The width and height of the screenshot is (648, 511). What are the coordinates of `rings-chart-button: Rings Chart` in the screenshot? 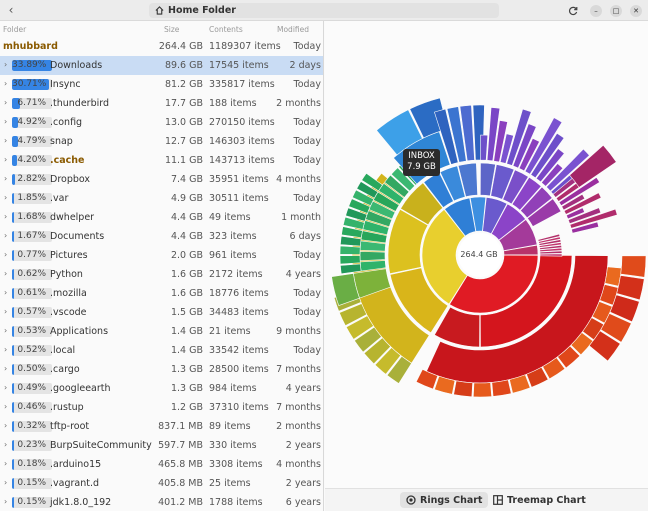 It's located at (444, 500).